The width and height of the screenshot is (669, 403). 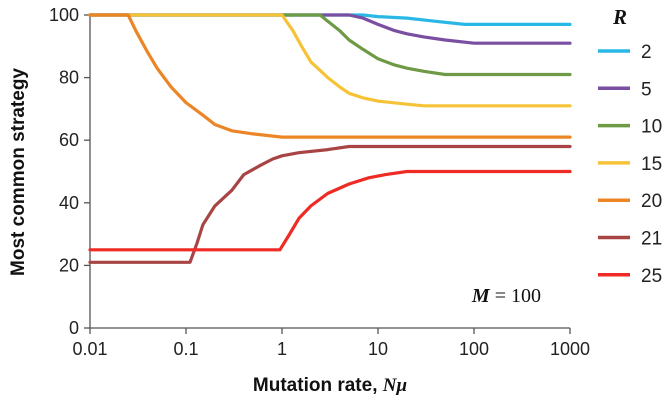 I want to click on series-line-r5, so click(x=330, y=29).